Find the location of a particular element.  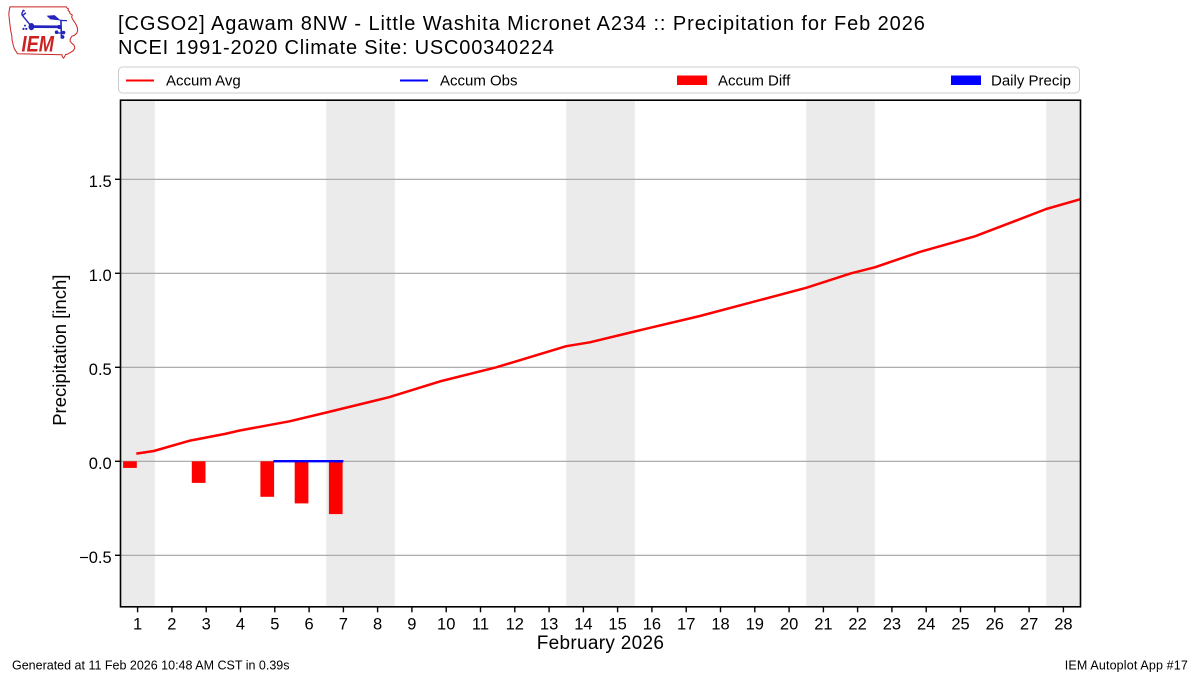

svg-text: −0.5 is located at coordinates (95, 558).